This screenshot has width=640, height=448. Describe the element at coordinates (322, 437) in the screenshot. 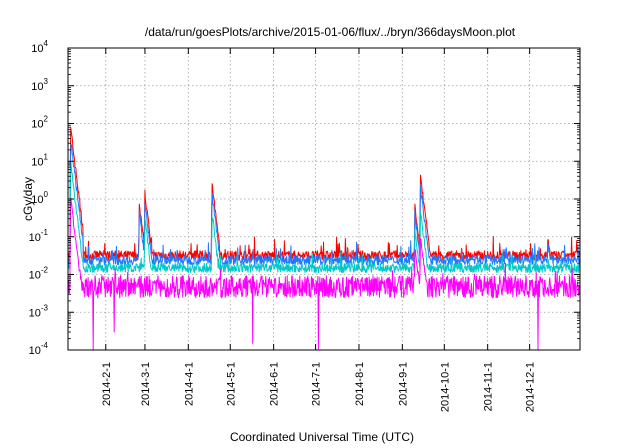

I see `x-axis-label: Coordinated Universal Time (UTC)` at that location.